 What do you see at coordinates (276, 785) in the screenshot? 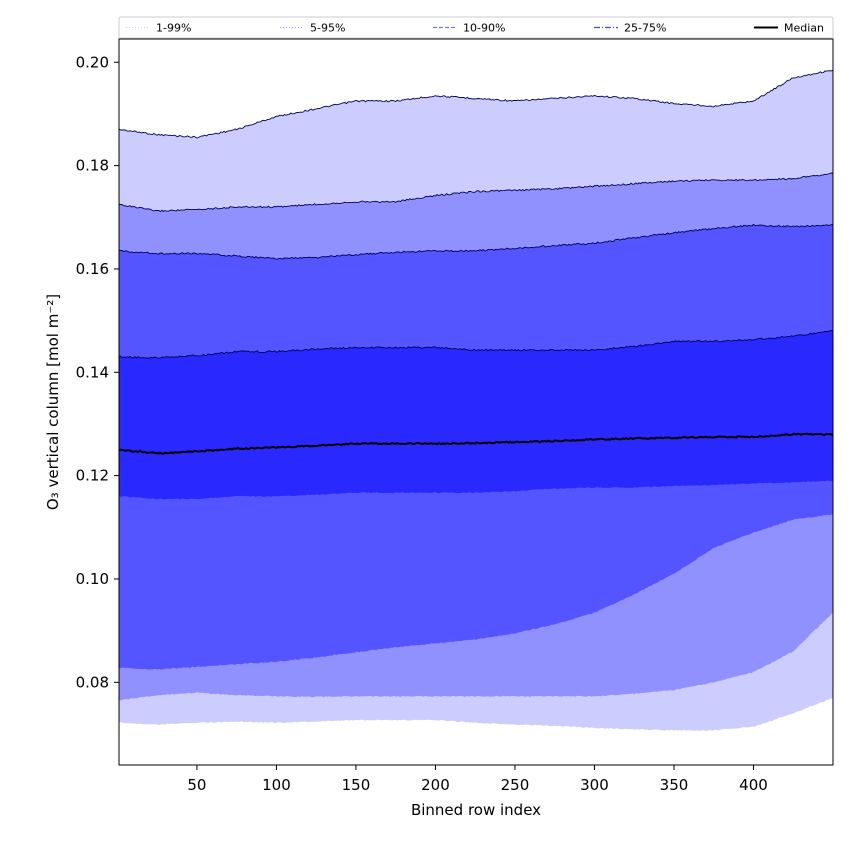
I see `x-tick-label: 100` at bounding box center [276, 785].